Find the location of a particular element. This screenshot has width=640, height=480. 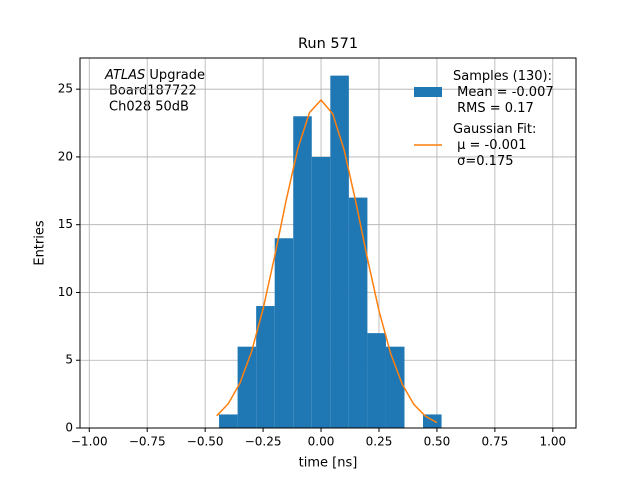

y-tick-label: 15 is located at coordinates (65, 224).